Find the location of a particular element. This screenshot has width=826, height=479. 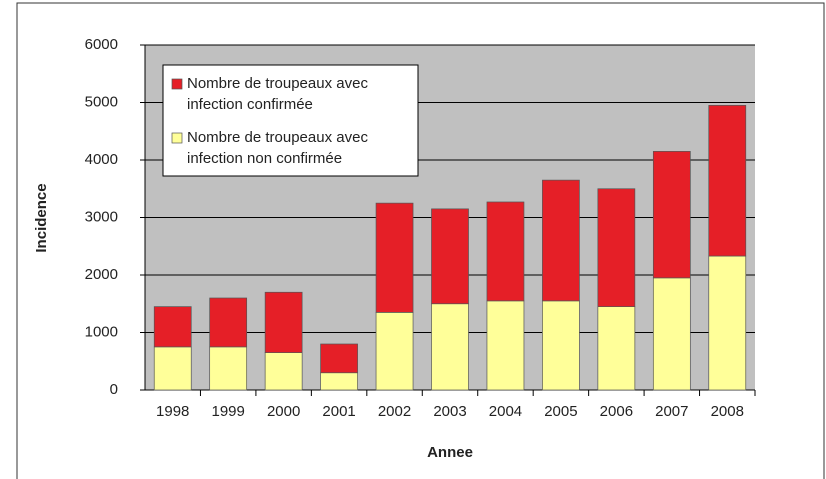

x-tick-label: 2003 is located at coordinates (449, 411).